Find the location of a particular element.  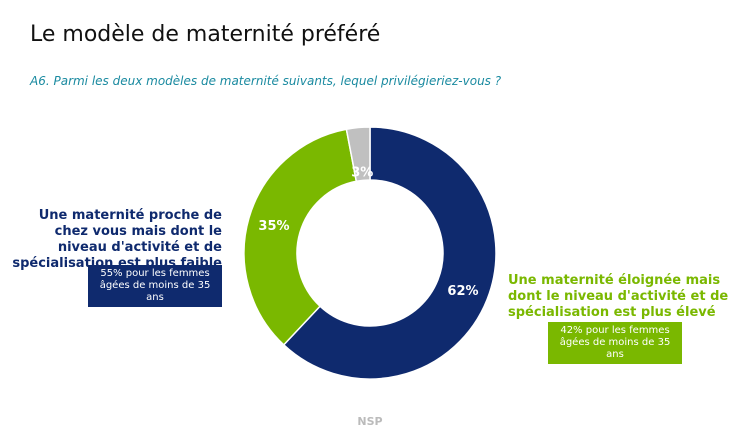

data-label: 3% is located at coordinates (362, 172).